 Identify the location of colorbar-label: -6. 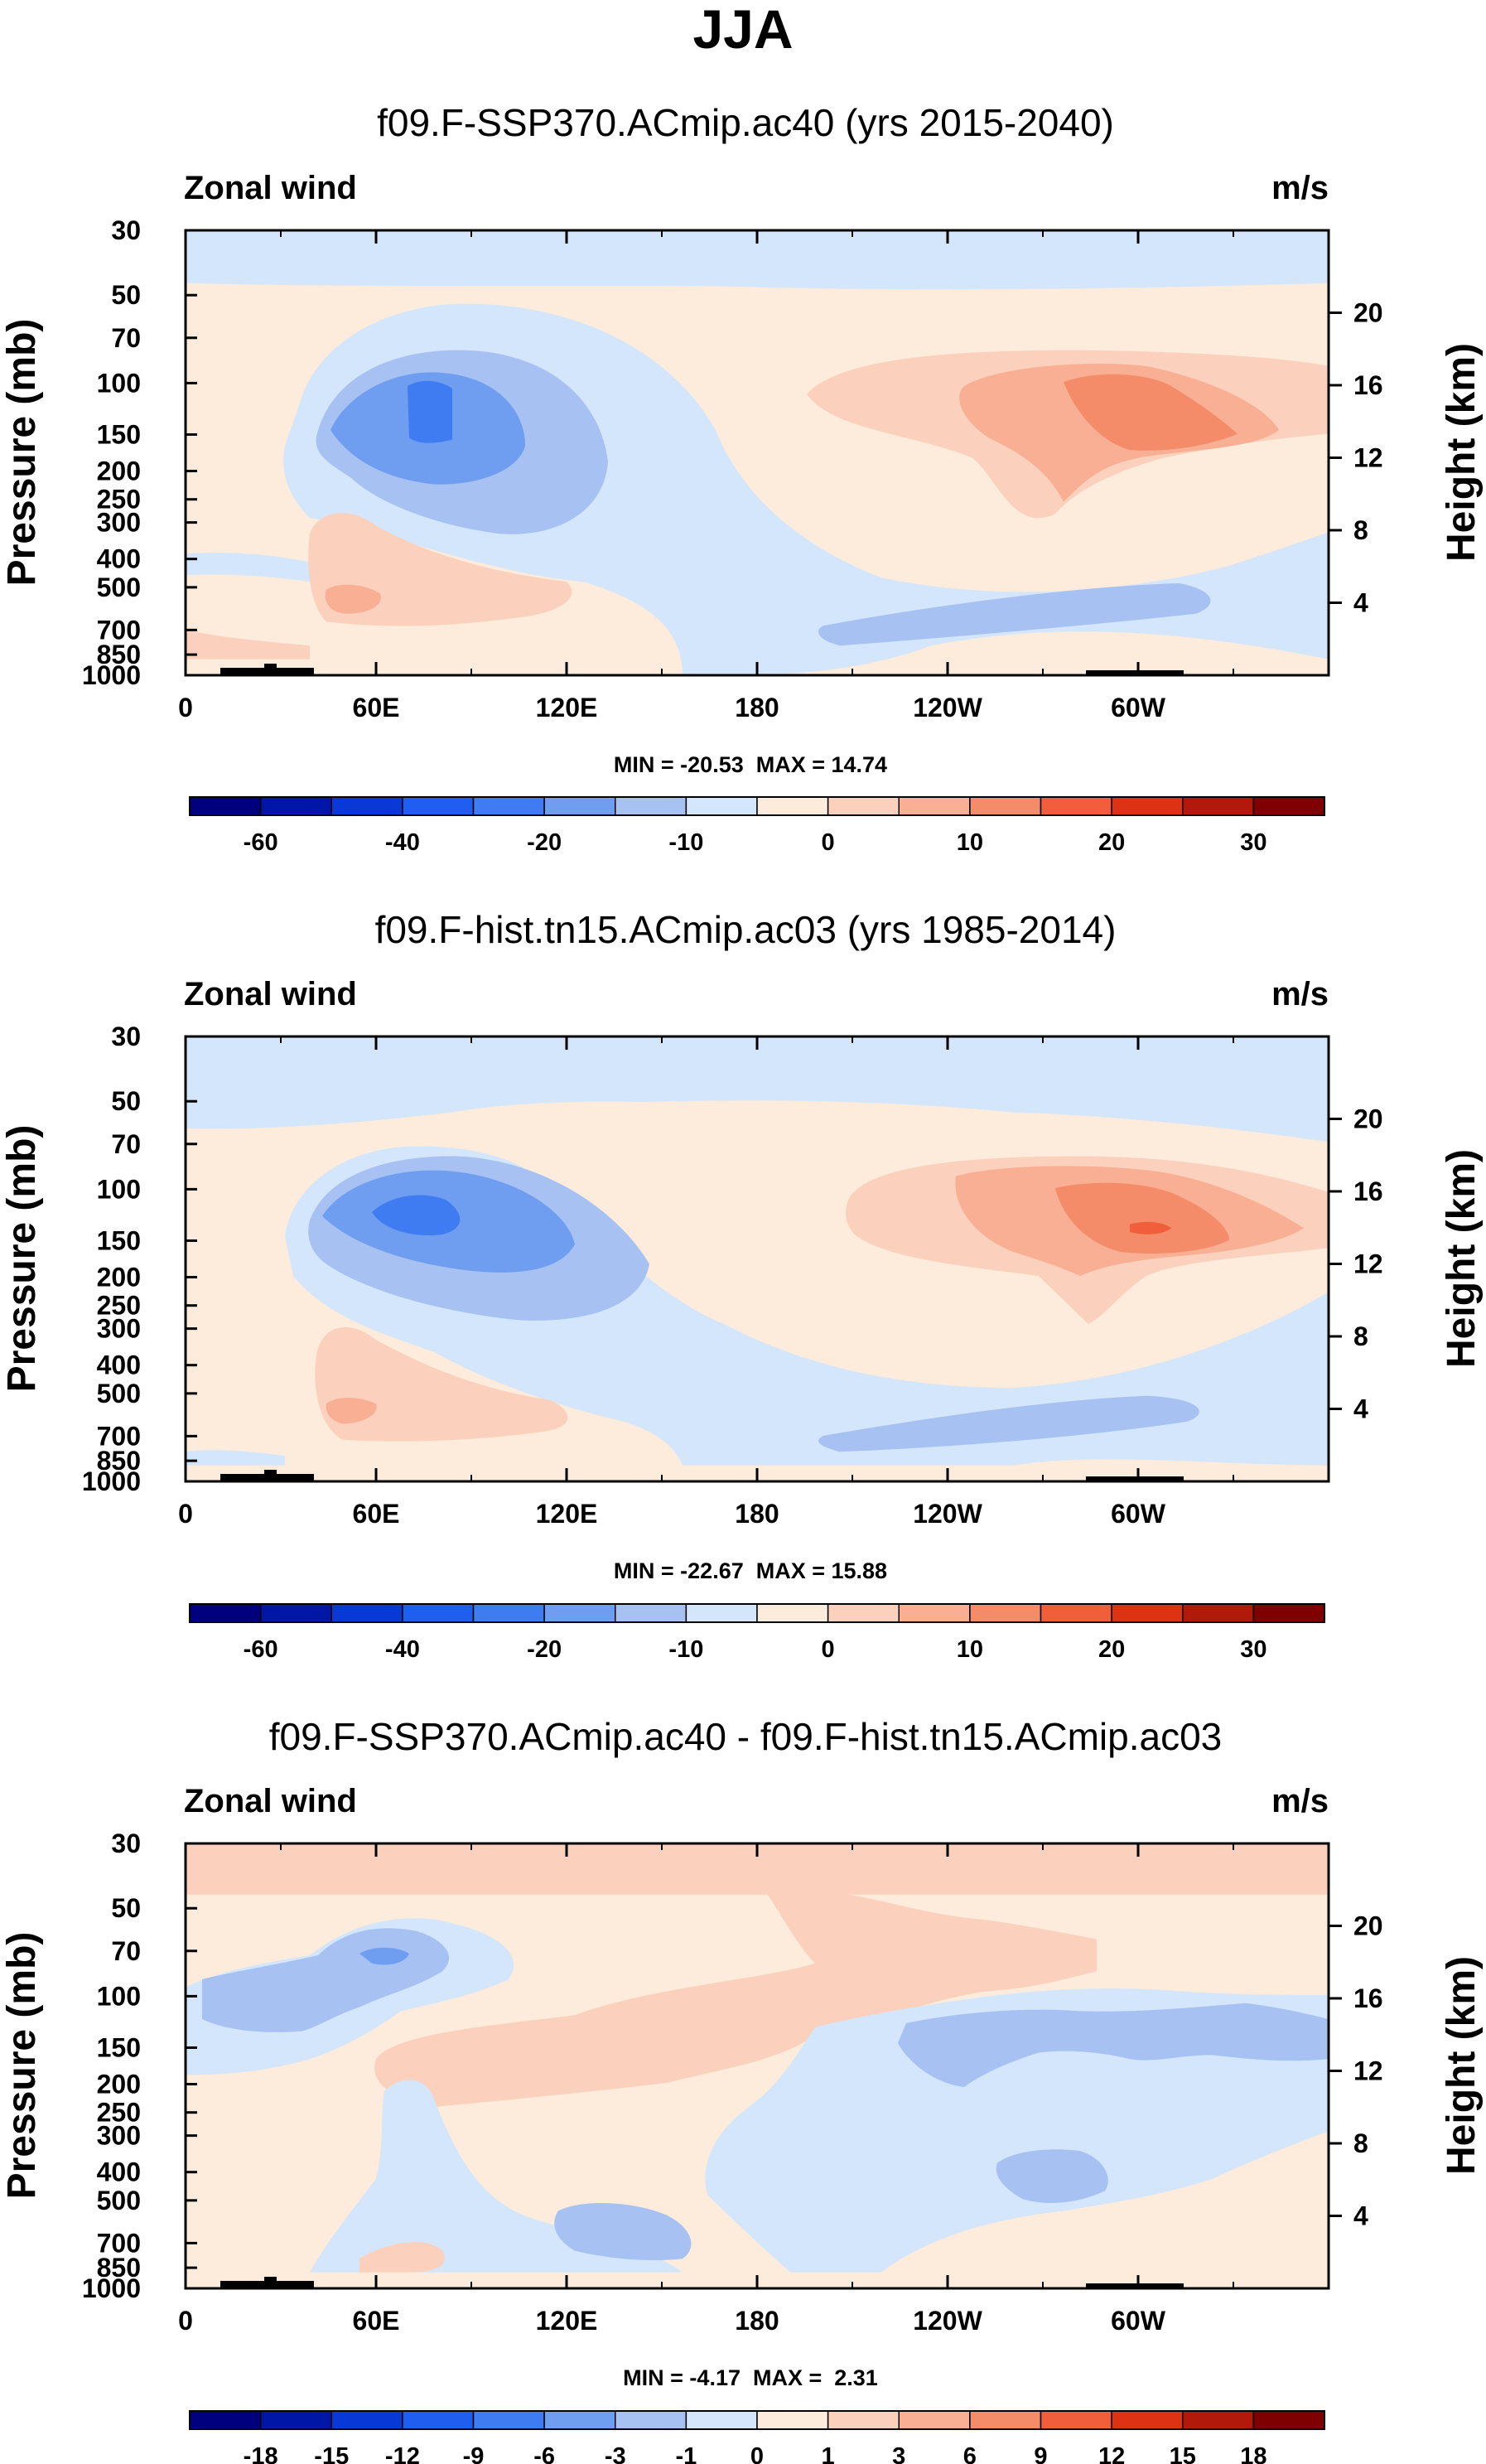
(544, 2453).